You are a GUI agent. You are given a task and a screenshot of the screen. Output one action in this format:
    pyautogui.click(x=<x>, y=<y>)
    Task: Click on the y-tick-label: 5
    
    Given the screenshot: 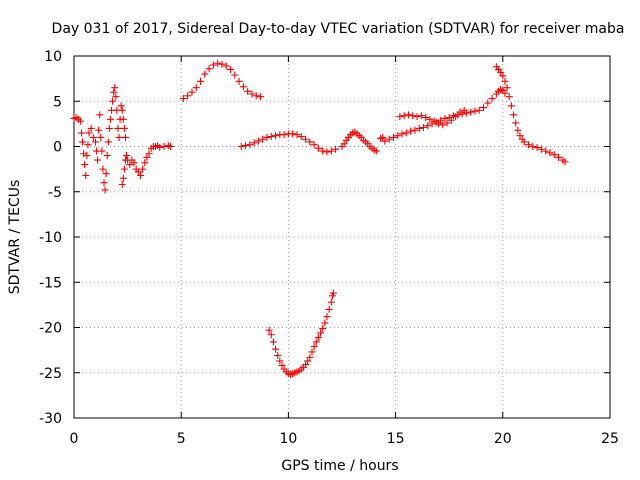 What is the action you would take?
    pyautogui.click(x=57, y=102)
    